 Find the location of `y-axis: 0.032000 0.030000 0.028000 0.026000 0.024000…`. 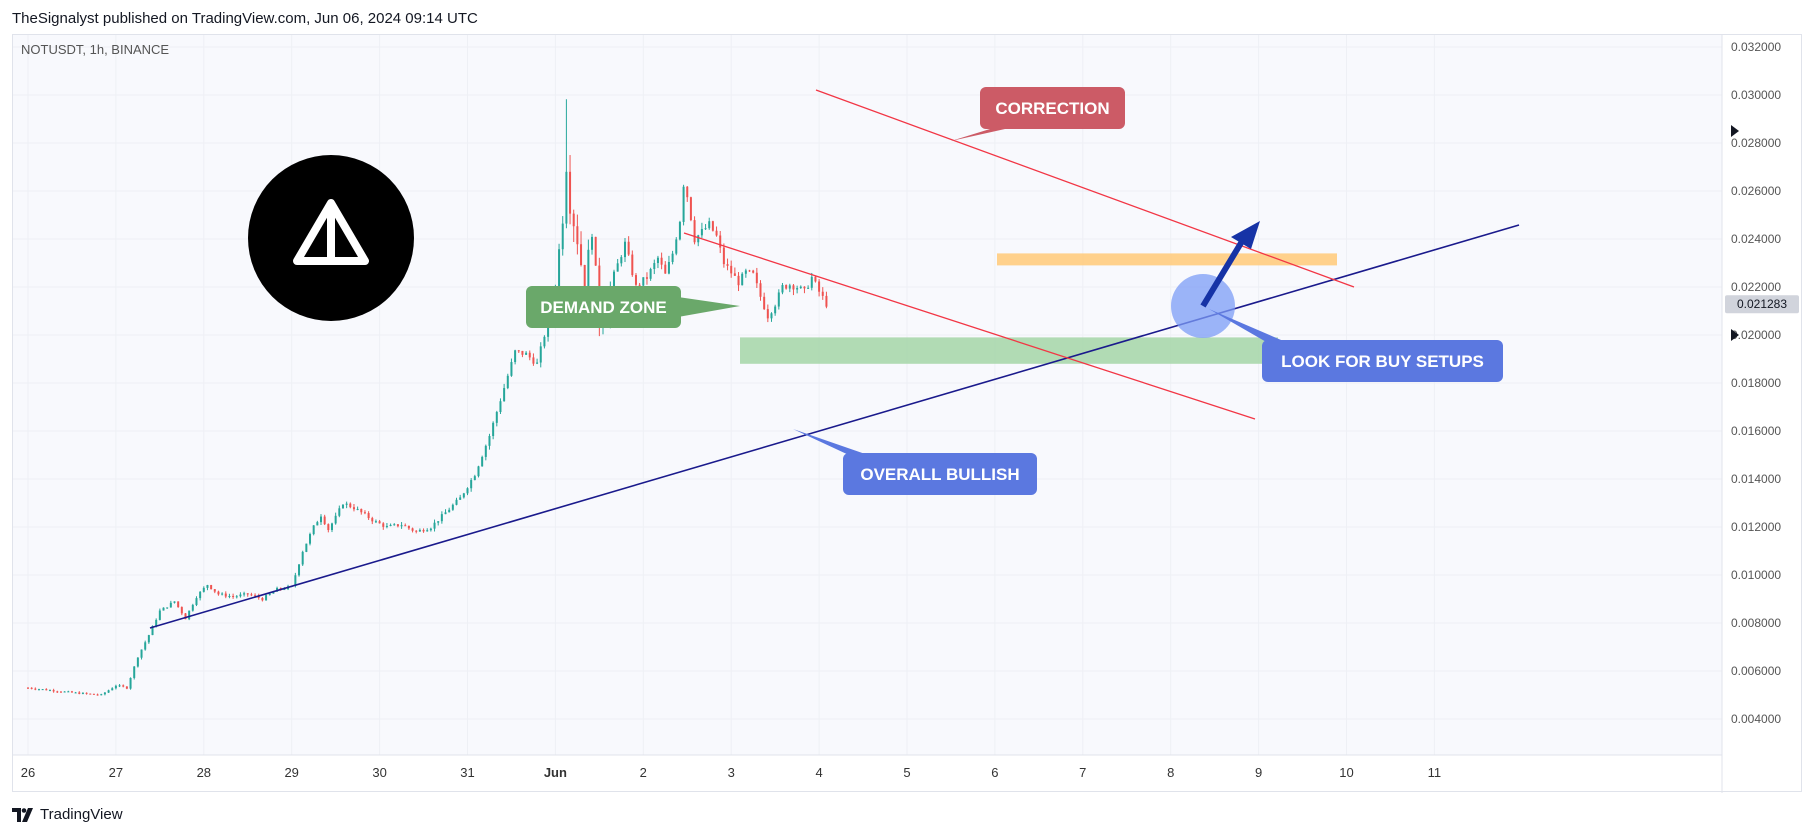

y-axis: 0.032000 0.030000 0.028000 0.026000 0.024000… is located at coordinates (1762, 383).